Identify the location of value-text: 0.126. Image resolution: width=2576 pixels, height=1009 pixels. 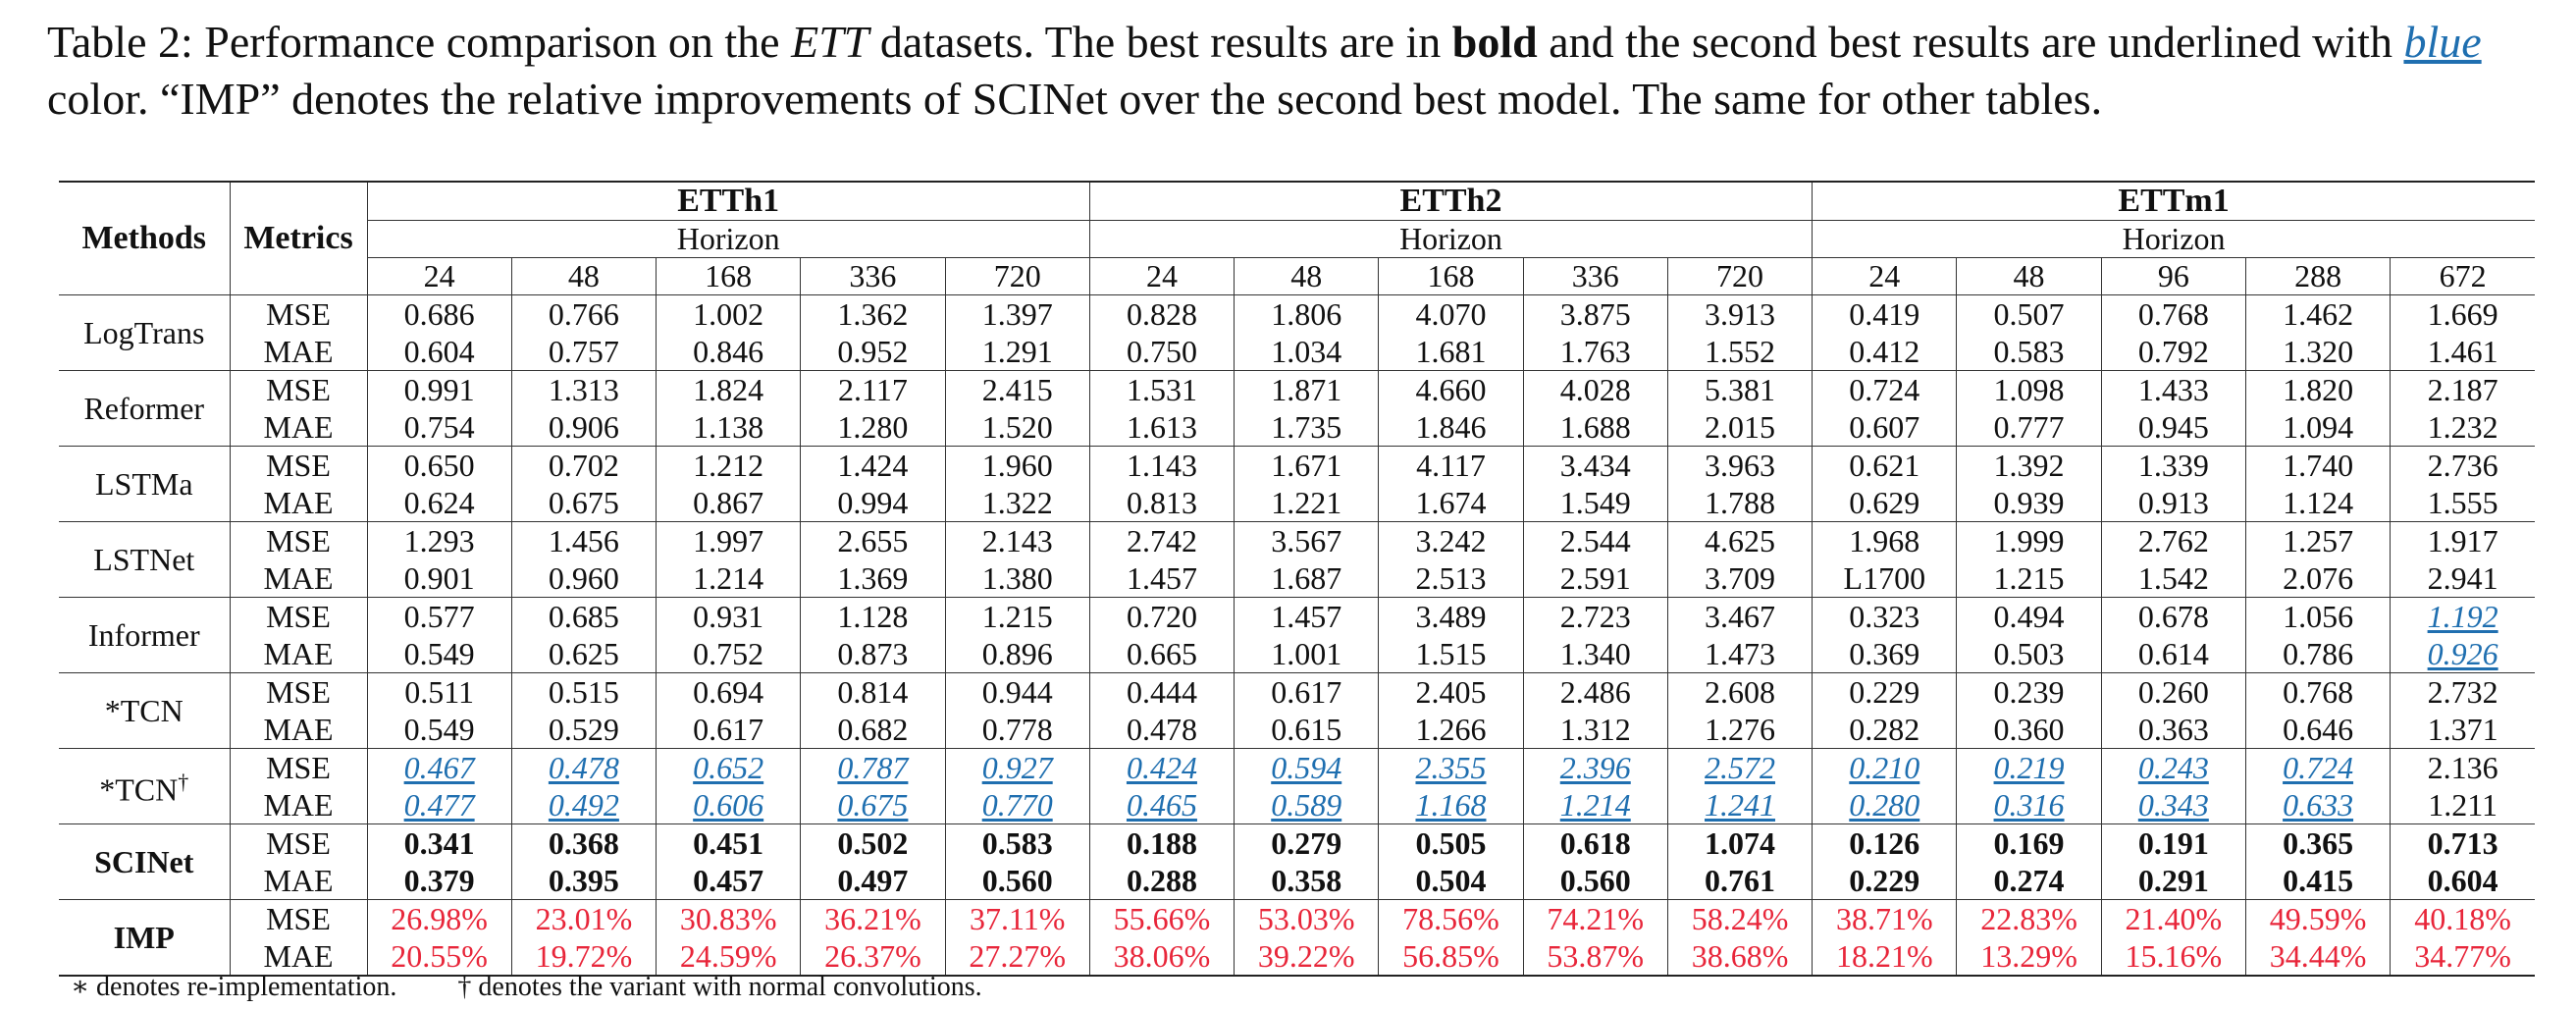
(1884, 843).